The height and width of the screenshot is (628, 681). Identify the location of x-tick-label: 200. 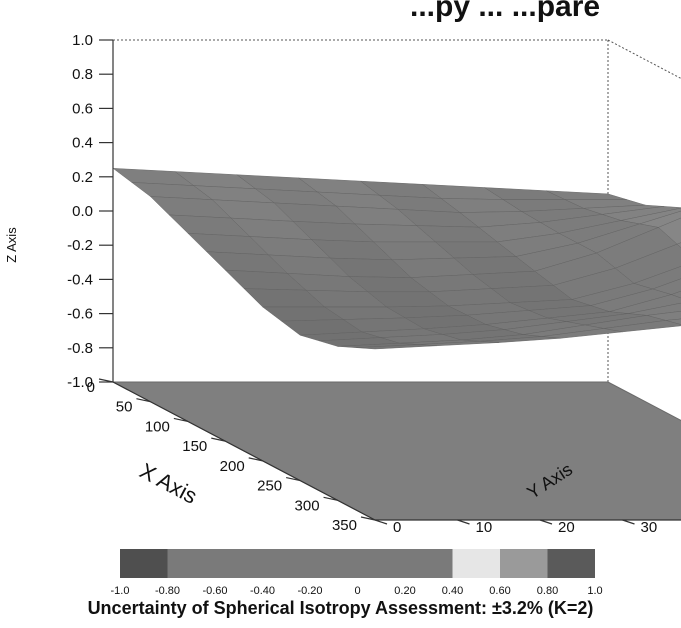
(232, 466).